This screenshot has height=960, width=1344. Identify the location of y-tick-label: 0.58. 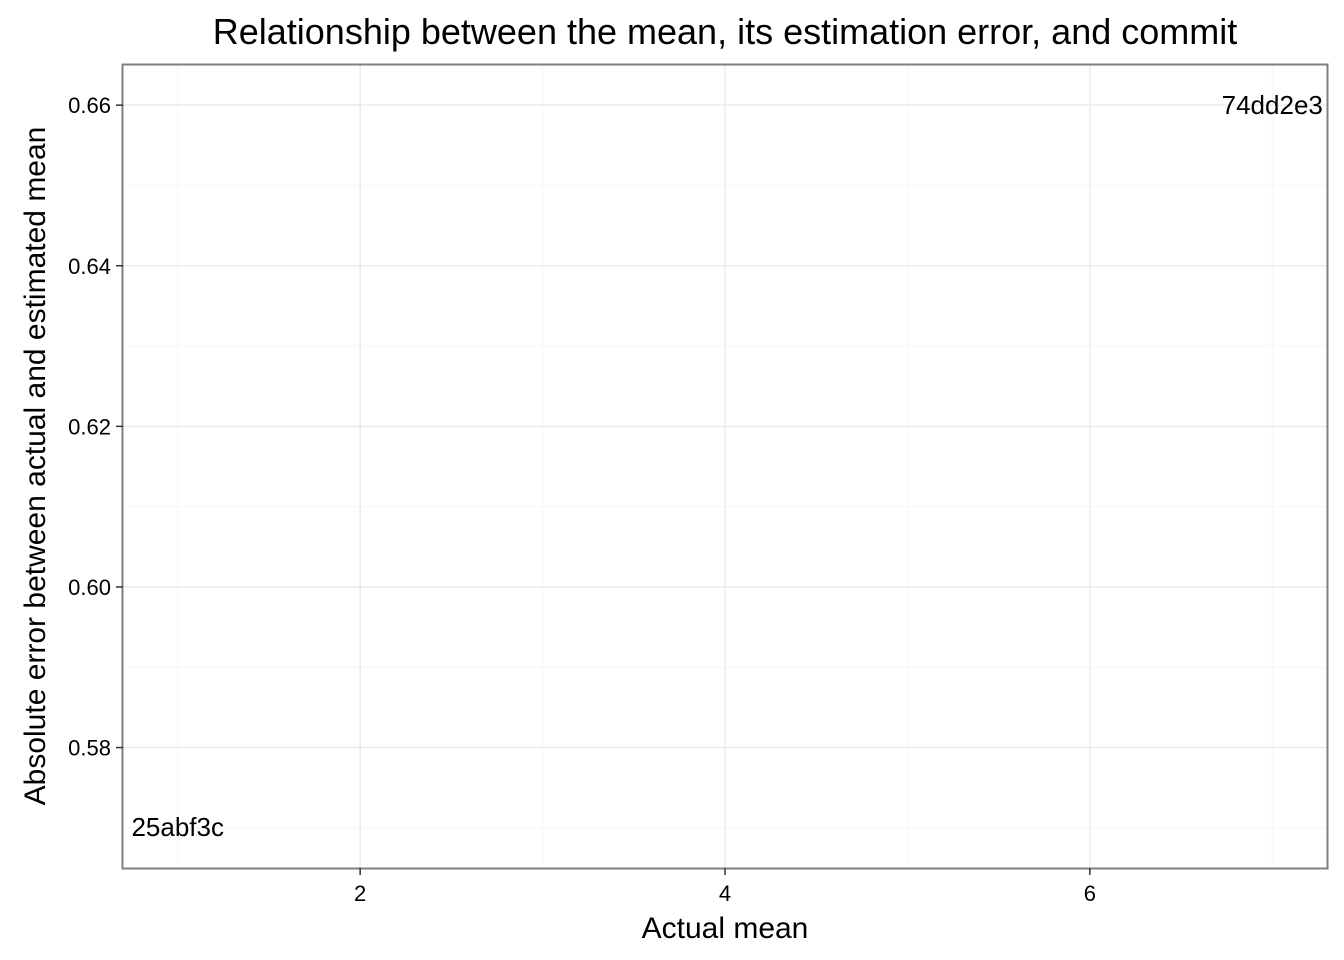
(89, 748).